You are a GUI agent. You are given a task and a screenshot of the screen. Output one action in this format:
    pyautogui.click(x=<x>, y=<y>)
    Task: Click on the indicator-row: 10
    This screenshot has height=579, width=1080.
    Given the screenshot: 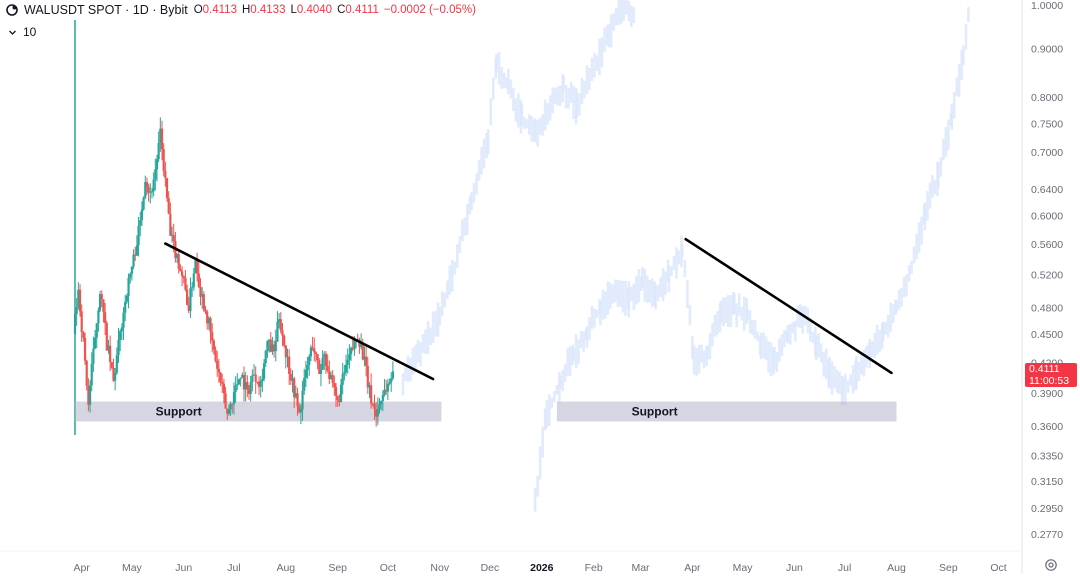 What is the action you would take?
    pyautogui.click(x=22, y=32)
    